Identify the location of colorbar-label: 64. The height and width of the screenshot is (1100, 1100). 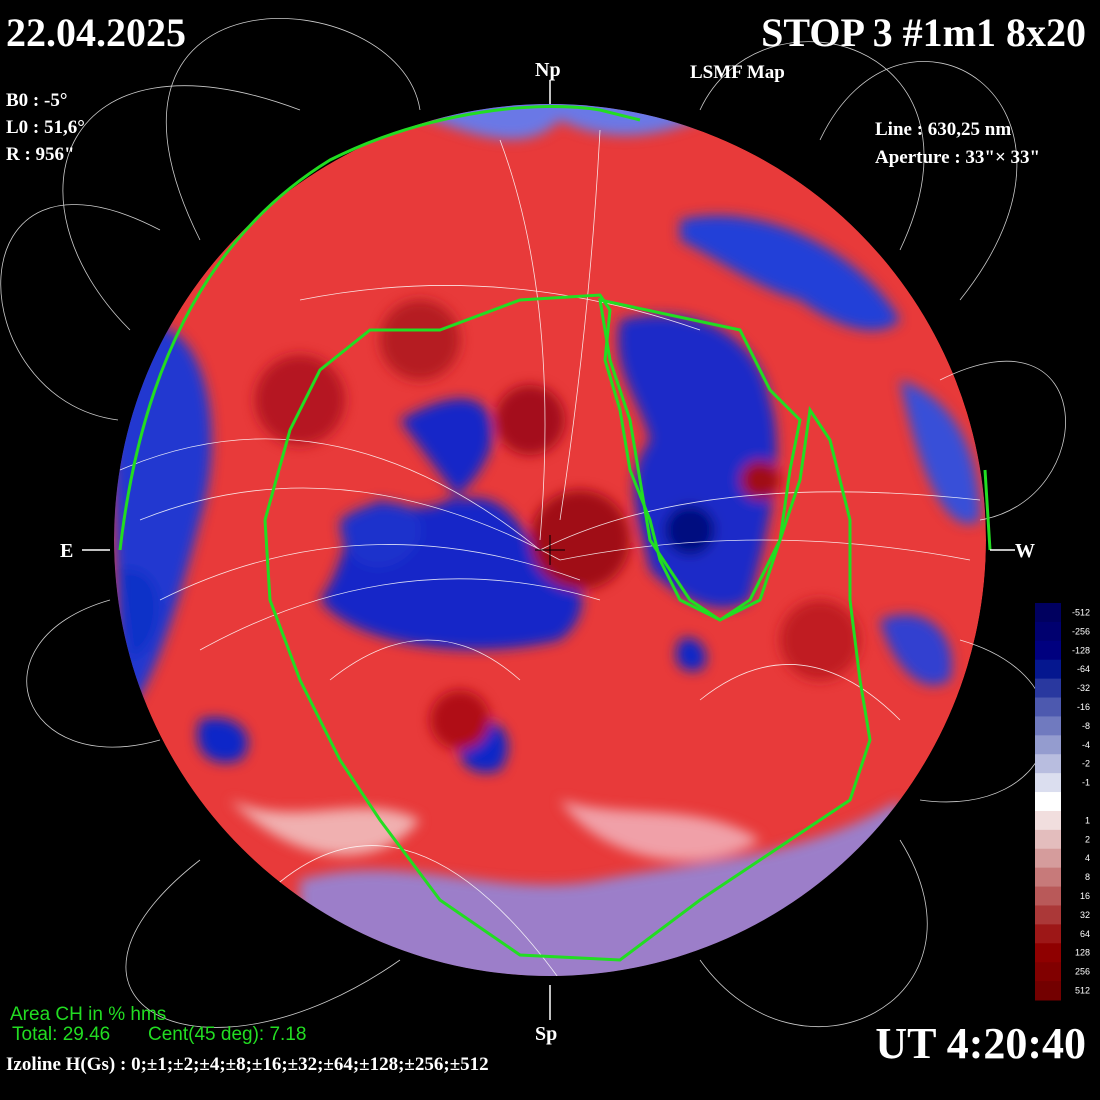
(1085, 934).